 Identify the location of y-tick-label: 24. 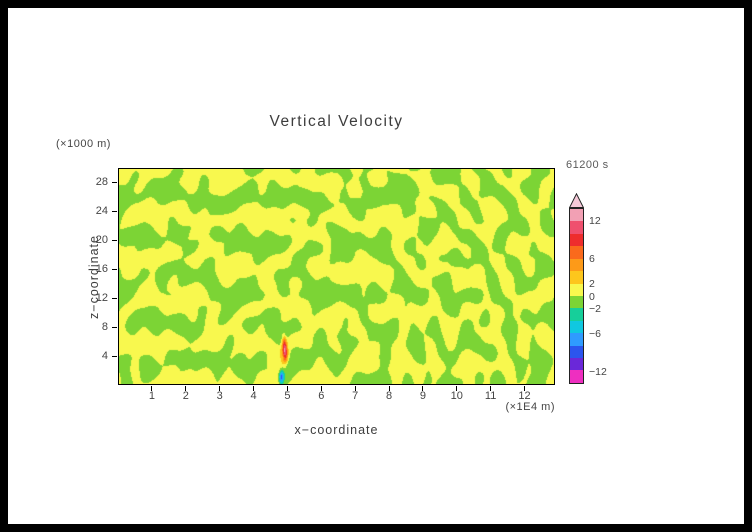
(101, 211).